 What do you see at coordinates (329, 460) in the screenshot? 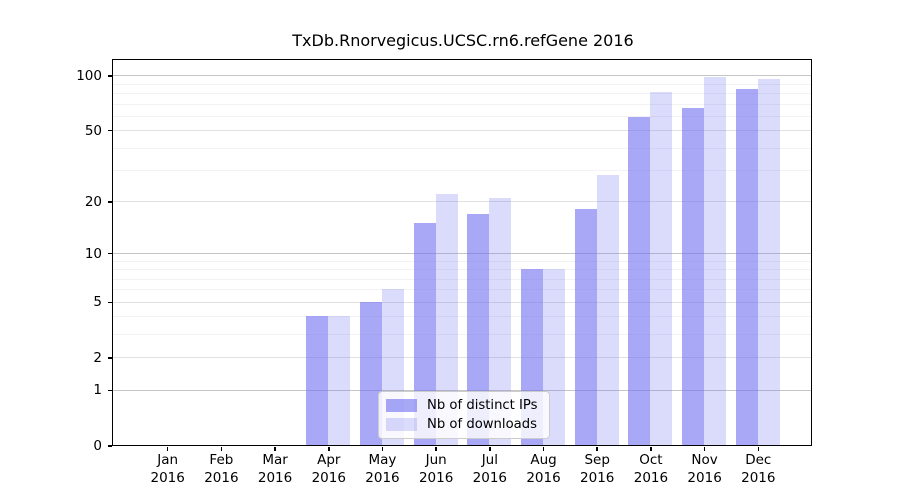
I see `x-tick-month: Apr` at bounding box center [329, 460].